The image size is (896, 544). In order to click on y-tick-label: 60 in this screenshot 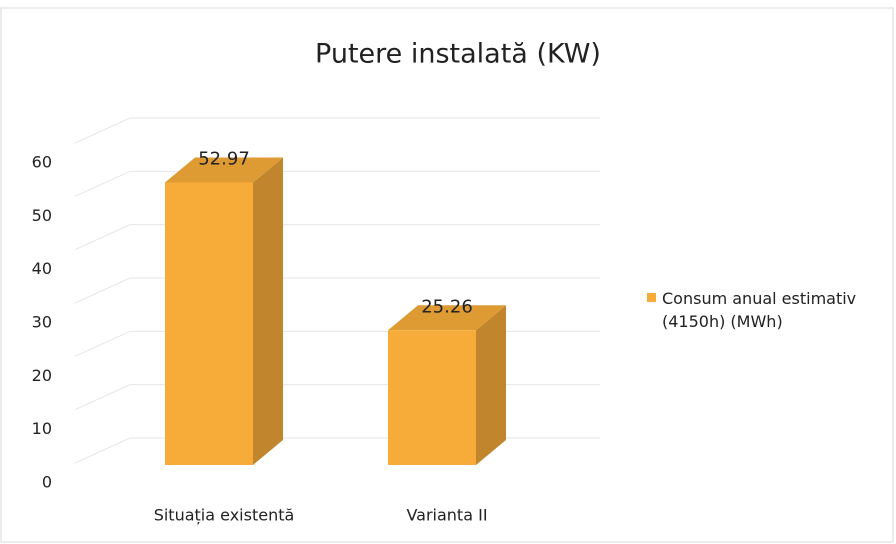, I will do `click(42, 162)`.